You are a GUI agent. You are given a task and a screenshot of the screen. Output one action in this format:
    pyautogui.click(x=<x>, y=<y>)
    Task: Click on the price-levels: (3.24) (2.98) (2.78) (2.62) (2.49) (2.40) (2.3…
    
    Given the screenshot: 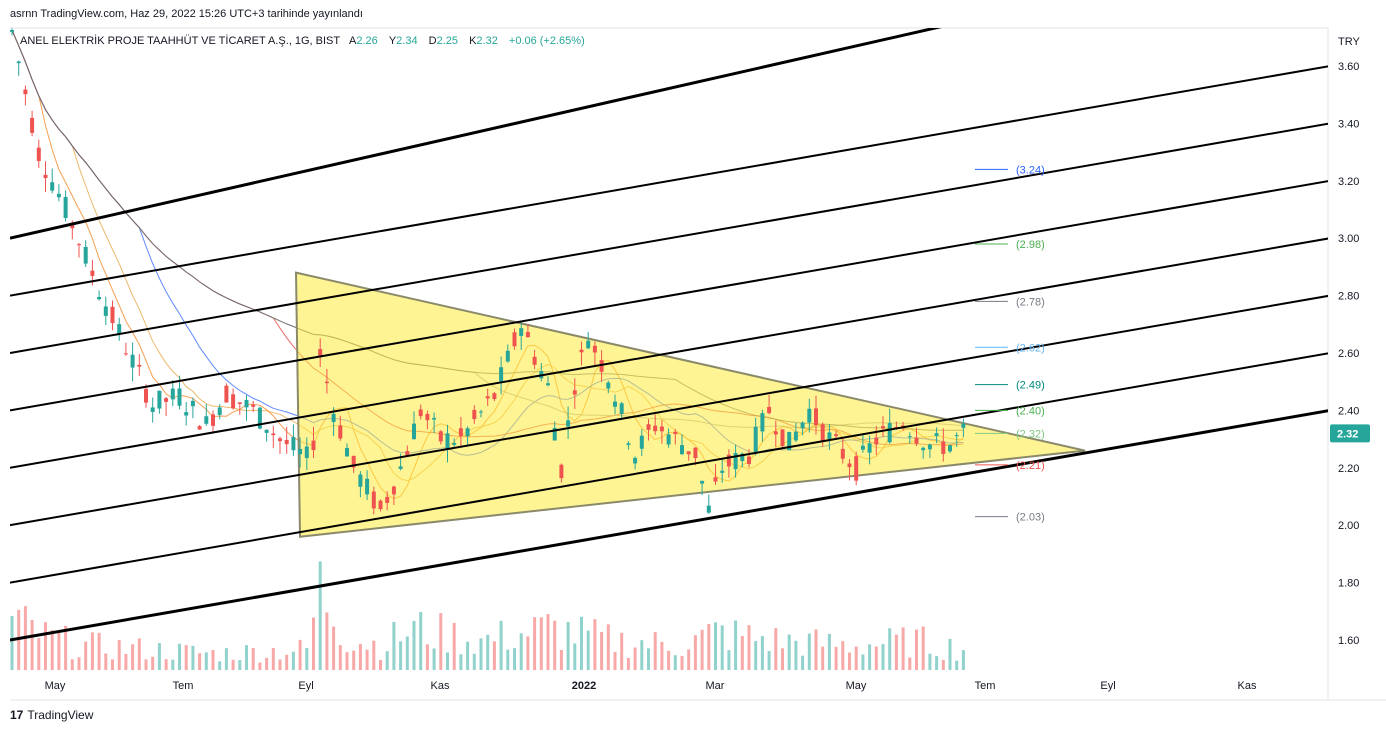 What is the action you would take?
    pyautogui.click(x=1010, y=344)
    